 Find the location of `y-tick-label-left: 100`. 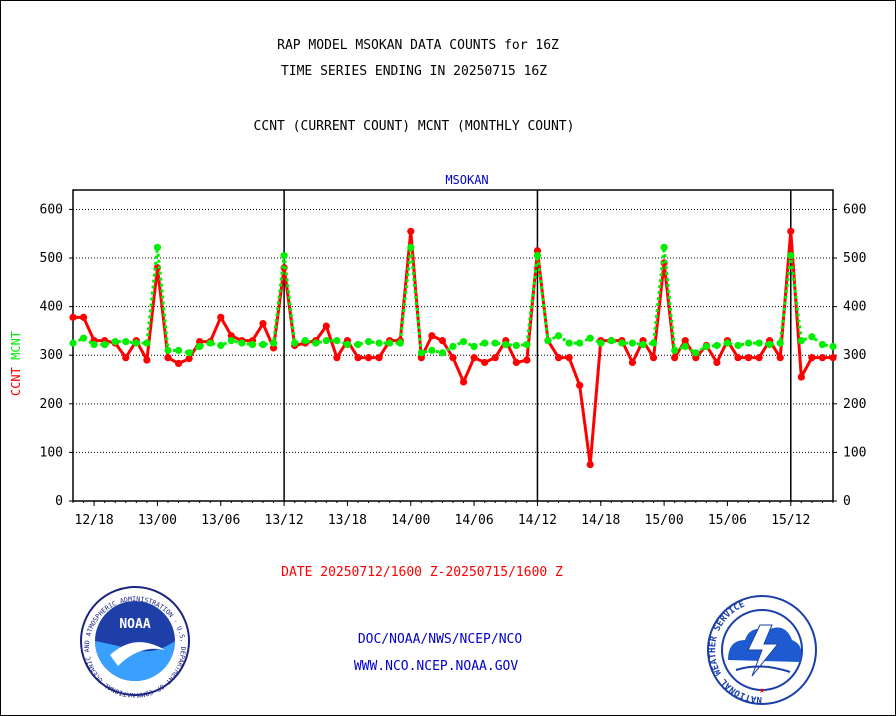

y-tick-label-left: 100 is located at coordinates (51, 452).